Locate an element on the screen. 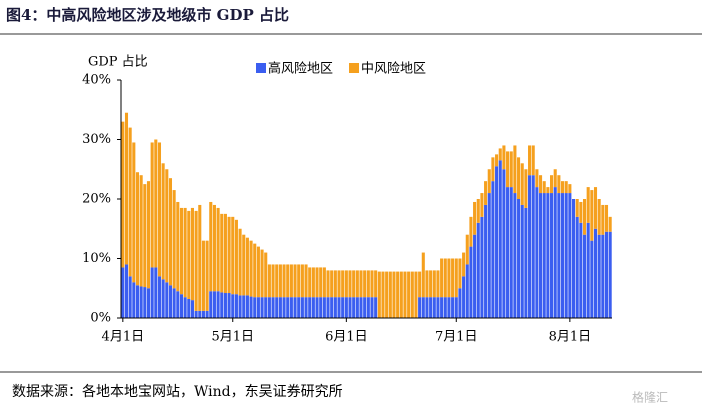 This screenshot has height=415, width=702. legend-swatch is located at coordinates (261, 68).